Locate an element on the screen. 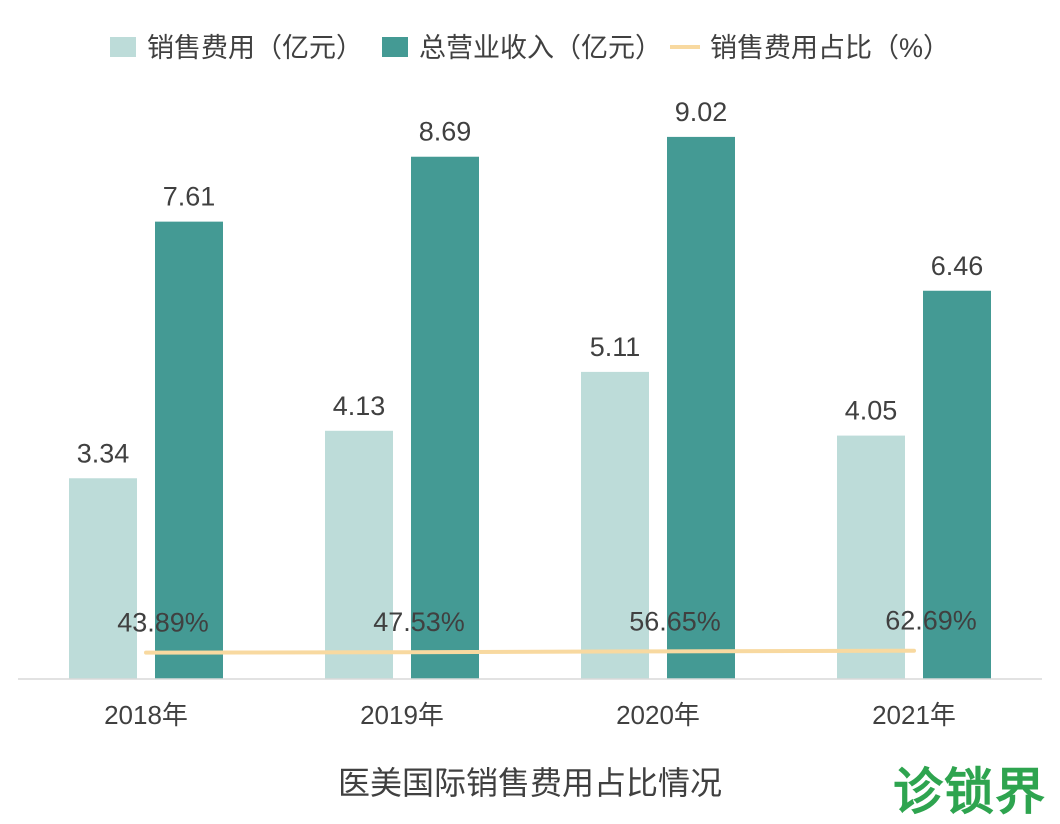 Image resolution: width=1060 pixels, height=824 pixels. ratio-label-1: 47.53% is located at coordinates (419, 622).